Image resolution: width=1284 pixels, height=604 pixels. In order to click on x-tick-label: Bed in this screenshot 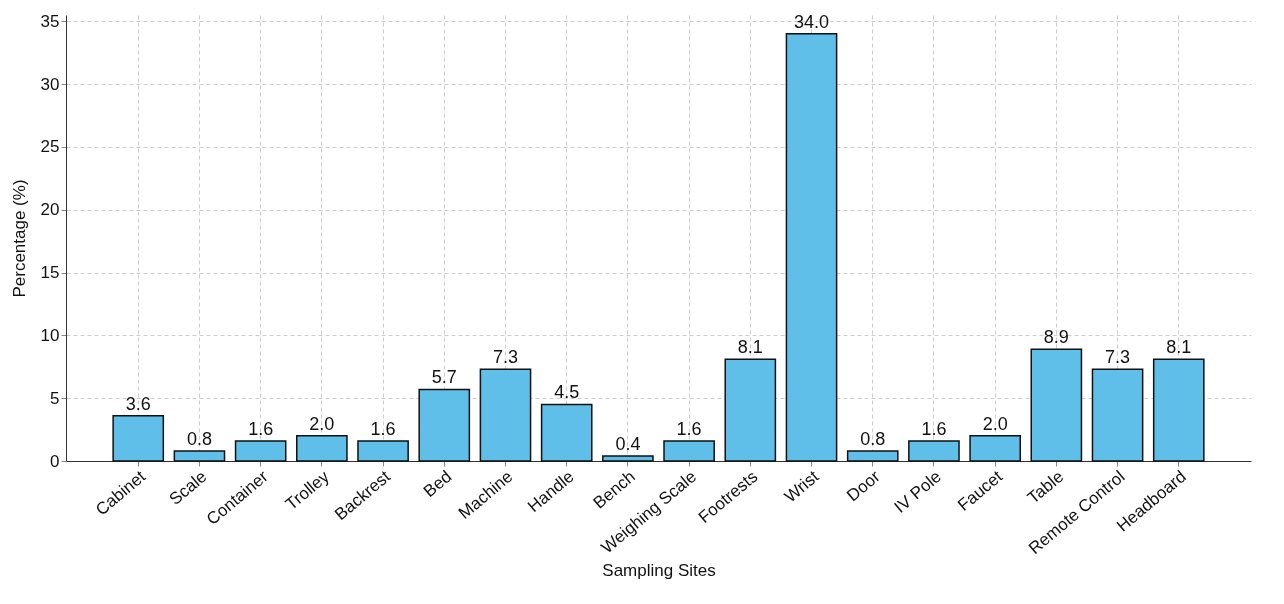, I will do `click(437, 483)`.